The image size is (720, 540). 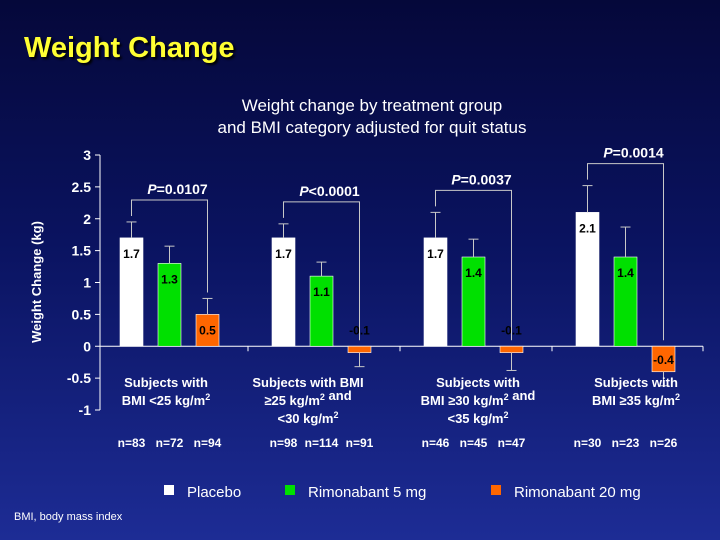 I want to click on legend-label: Rimonabant 20 mg, so click(x=577, y=492).